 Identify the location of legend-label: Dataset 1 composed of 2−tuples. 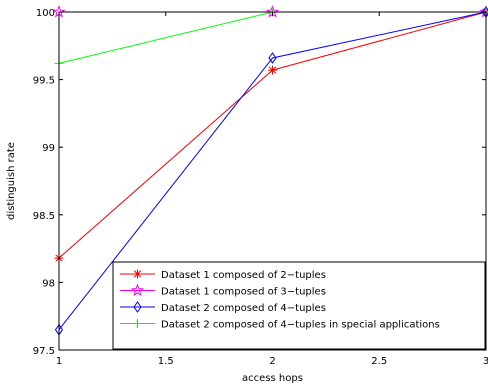
(243, 275).